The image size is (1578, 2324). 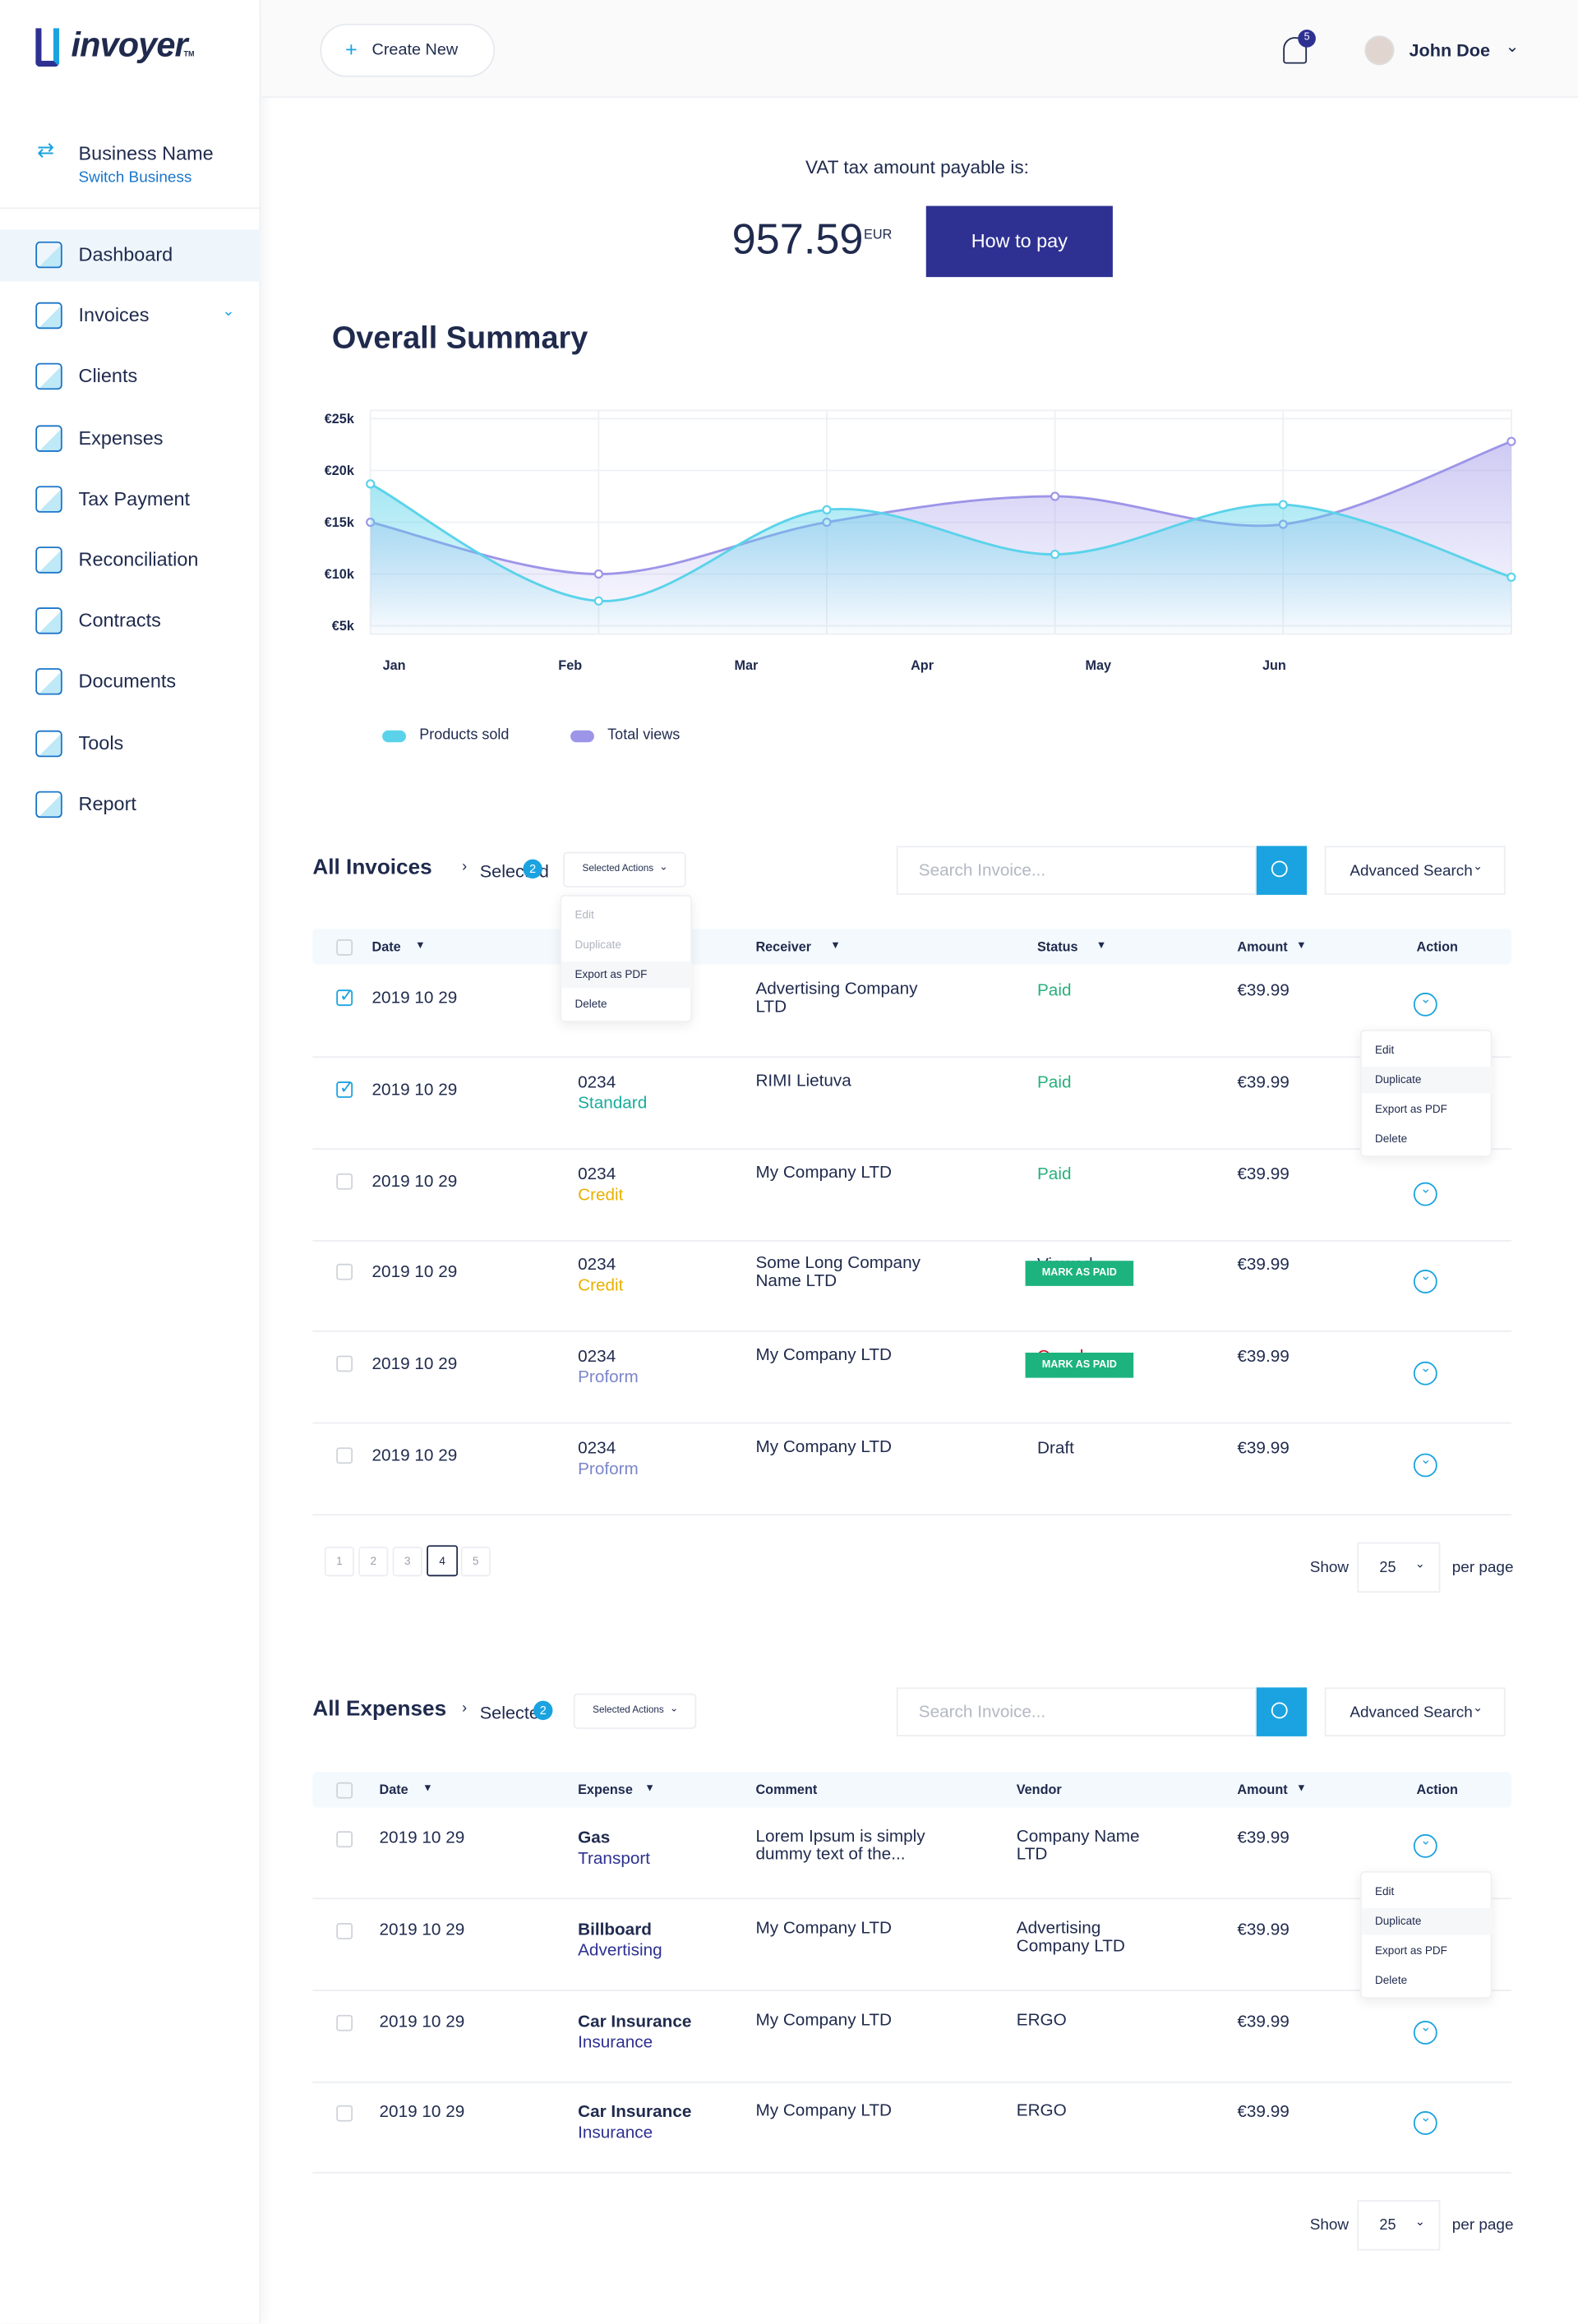 What do you see at coordinates (605, 1789) in the screenshot?
I see `column-header: Expense` at bounding box center [605, 1789].